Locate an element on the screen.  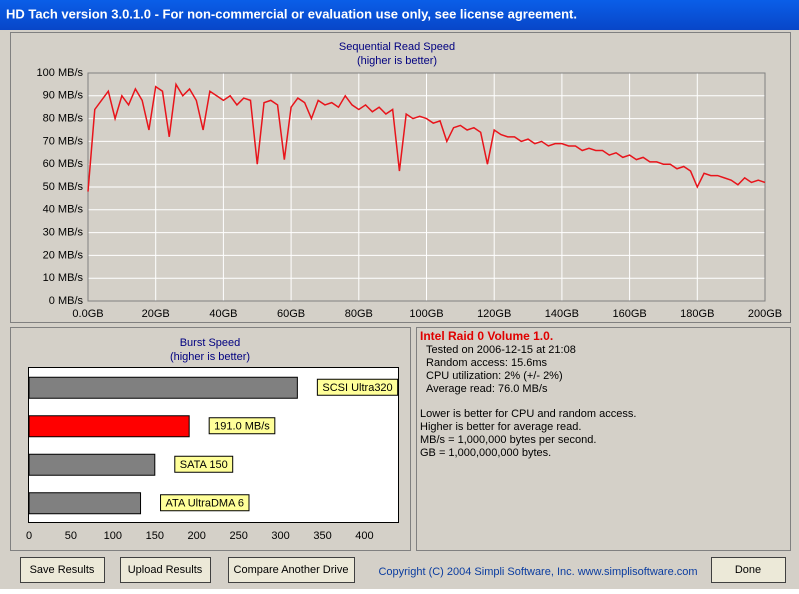
info-title: Intel Raid 0 Volume 1.0. is located at coordinates (486, 336).